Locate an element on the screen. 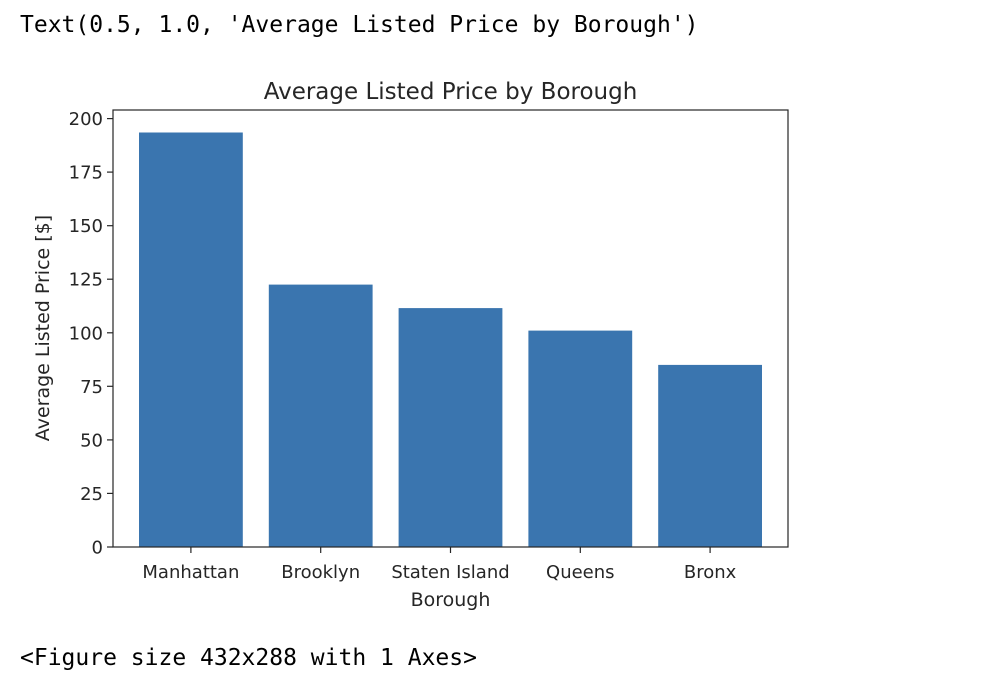 The image size is (994, 688). bar-bronx is located at coordinates (710, 455).